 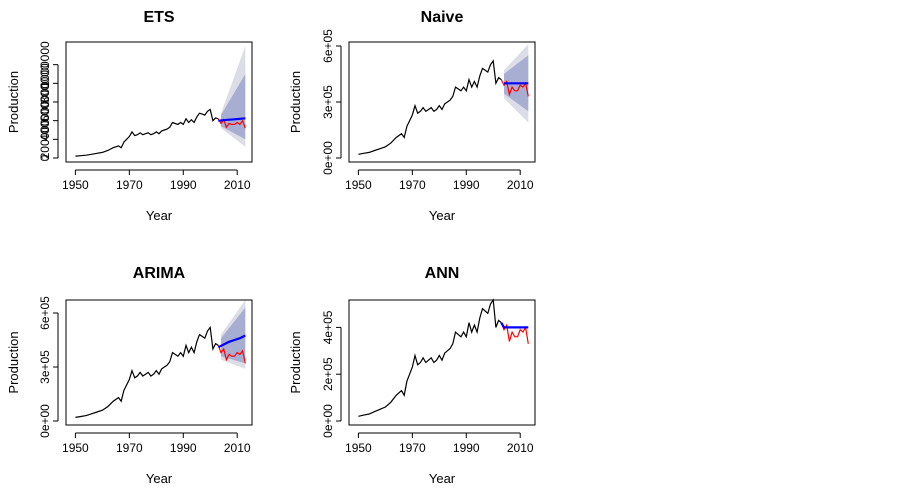 What do you see at coordinates (159, 273) in the screenshot?
I see `chart-title: ARIMA` at bounding box center [159, 273].